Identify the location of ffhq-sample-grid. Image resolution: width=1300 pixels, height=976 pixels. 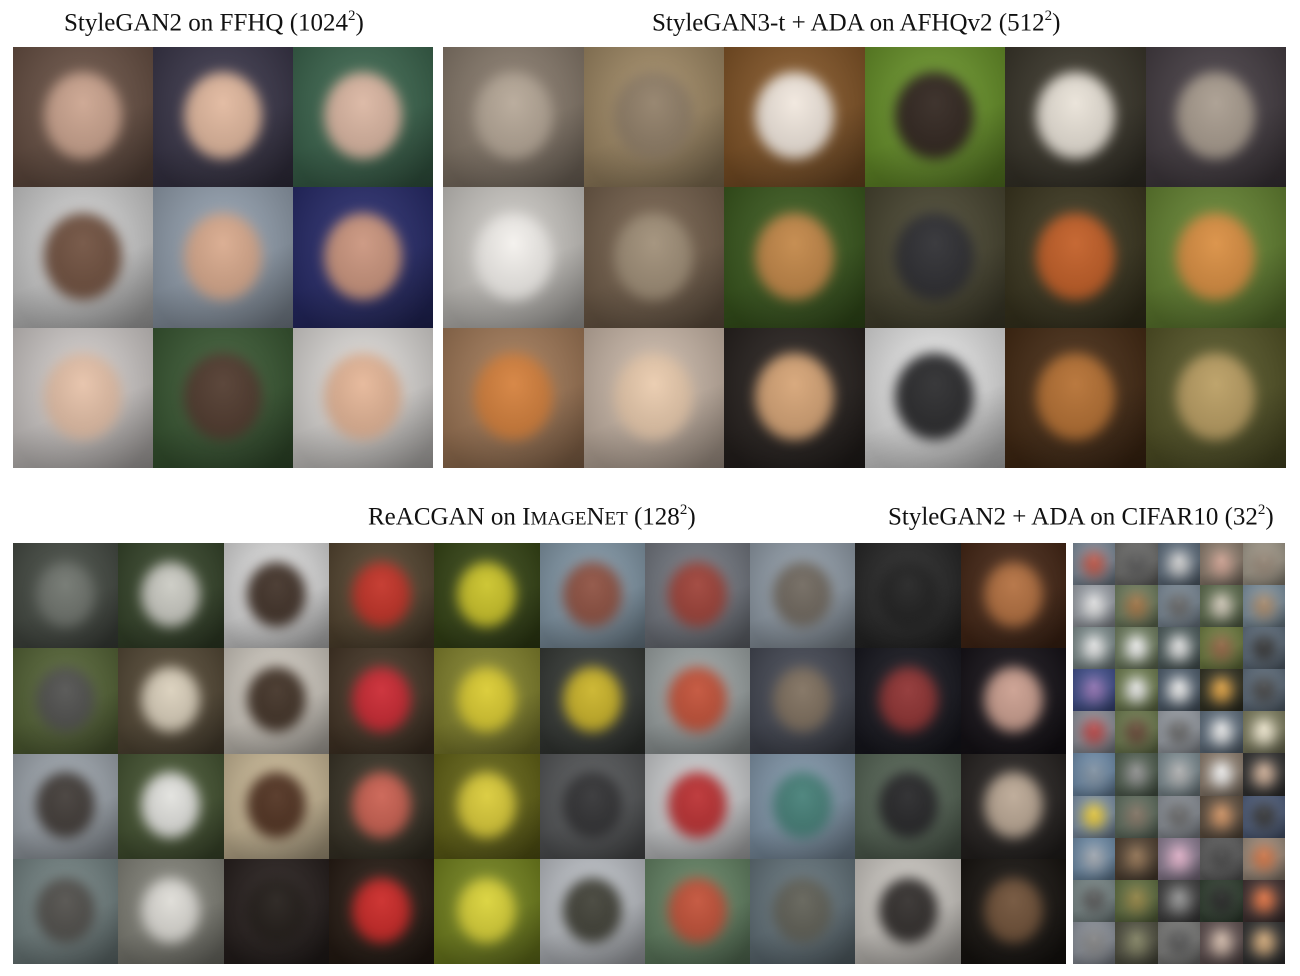
(223, 257).